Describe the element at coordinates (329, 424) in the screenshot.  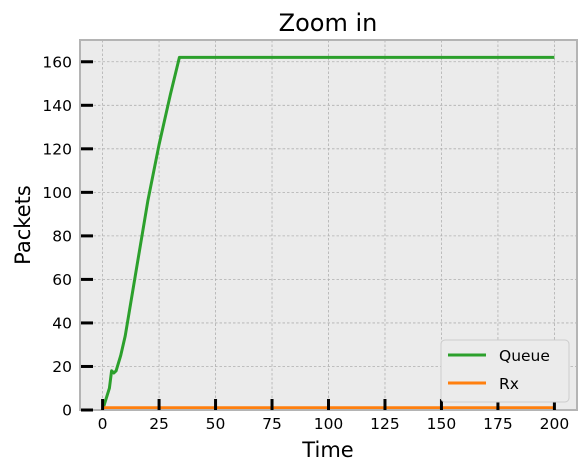
I see `x-tick-label: 100` at that location.